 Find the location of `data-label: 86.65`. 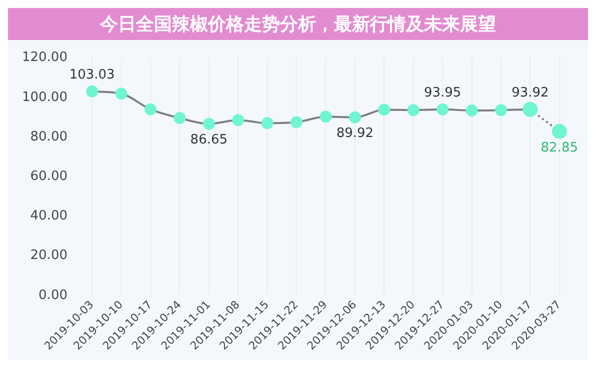

data-label: 86.65 is located at coordinates (209, 140).